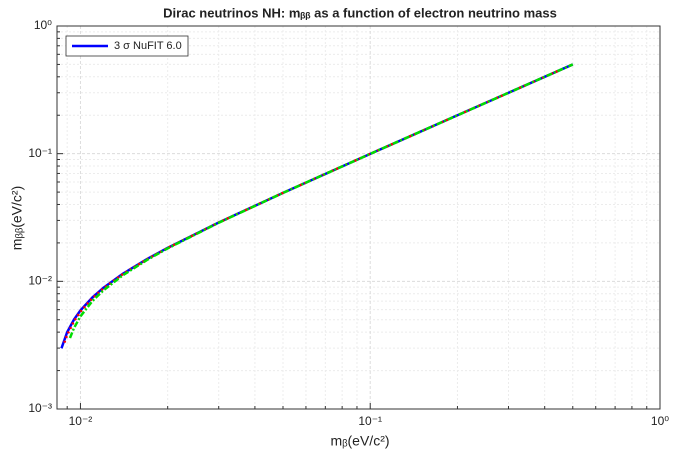  Describe the element at coordinates (81, 421) in the screenshot. I see `x-tick-label: 10⁻²` at that location.